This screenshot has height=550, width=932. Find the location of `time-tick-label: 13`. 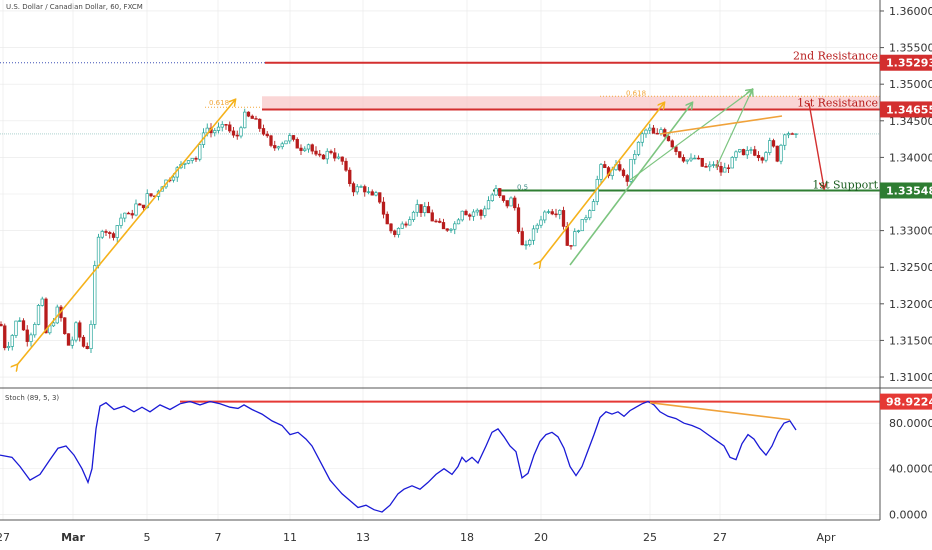

time-tick-label: 13 is located at coordinates (363, 537).